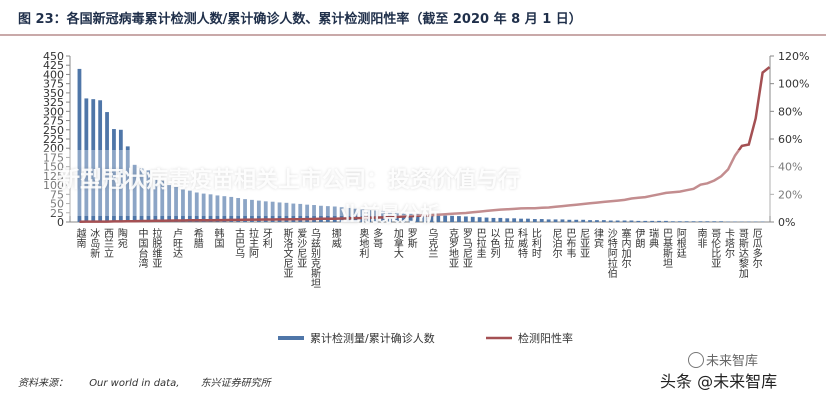 The height and width of the screenshot is (400, 826). Describe the element at coordinates (57, 194) in the screenshot. I see `y-left-tick-label: 75` at that location.